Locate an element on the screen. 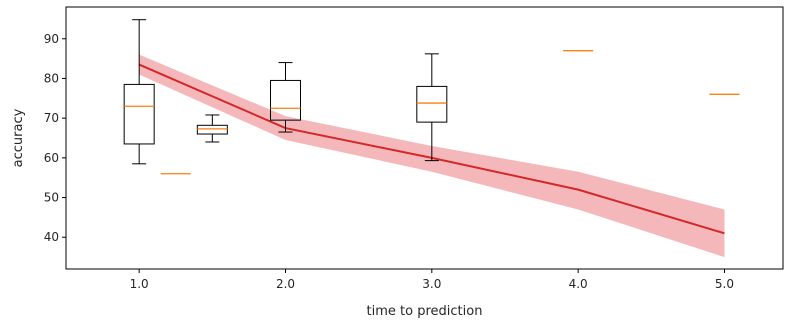  x-tick-label: 4.0 is located at coordinates (578, 284).